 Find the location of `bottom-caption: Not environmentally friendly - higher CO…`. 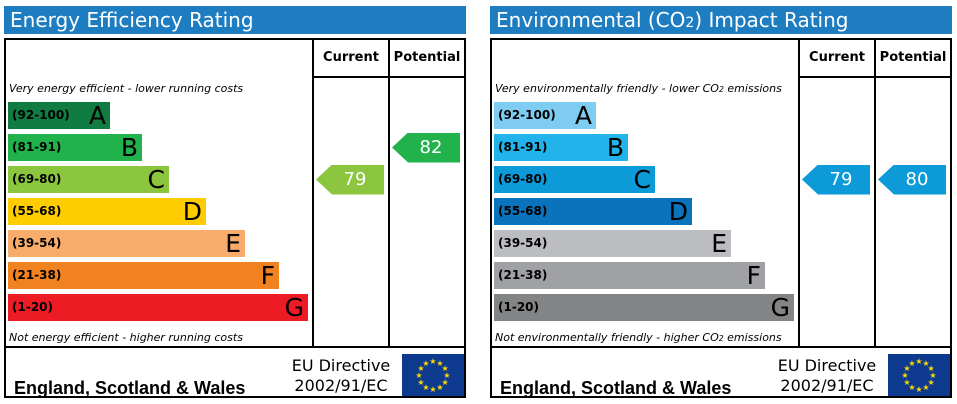

bottom-caption: Not environmentally friendly - higher CO… is located at coordinates (638, 337).